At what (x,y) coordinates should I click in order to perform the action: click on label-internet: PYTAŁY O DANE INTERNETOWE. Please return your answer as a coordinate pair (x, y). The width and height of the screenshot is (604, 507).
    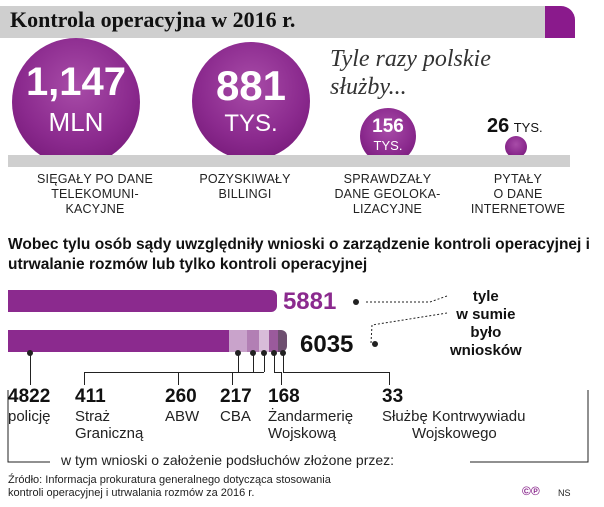
    Looking at the image, I should click on (518, 194).